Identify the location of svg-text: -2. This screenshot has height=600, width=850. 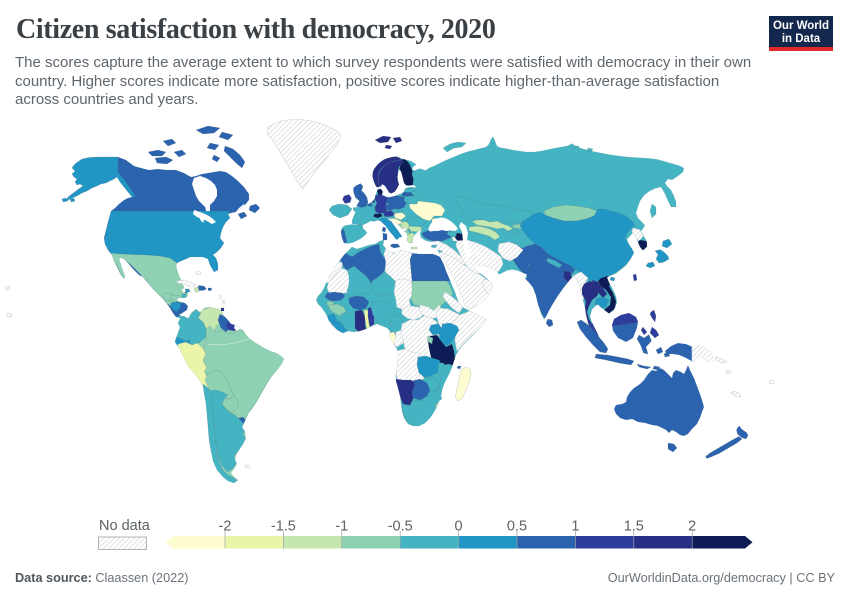
(225, 527).